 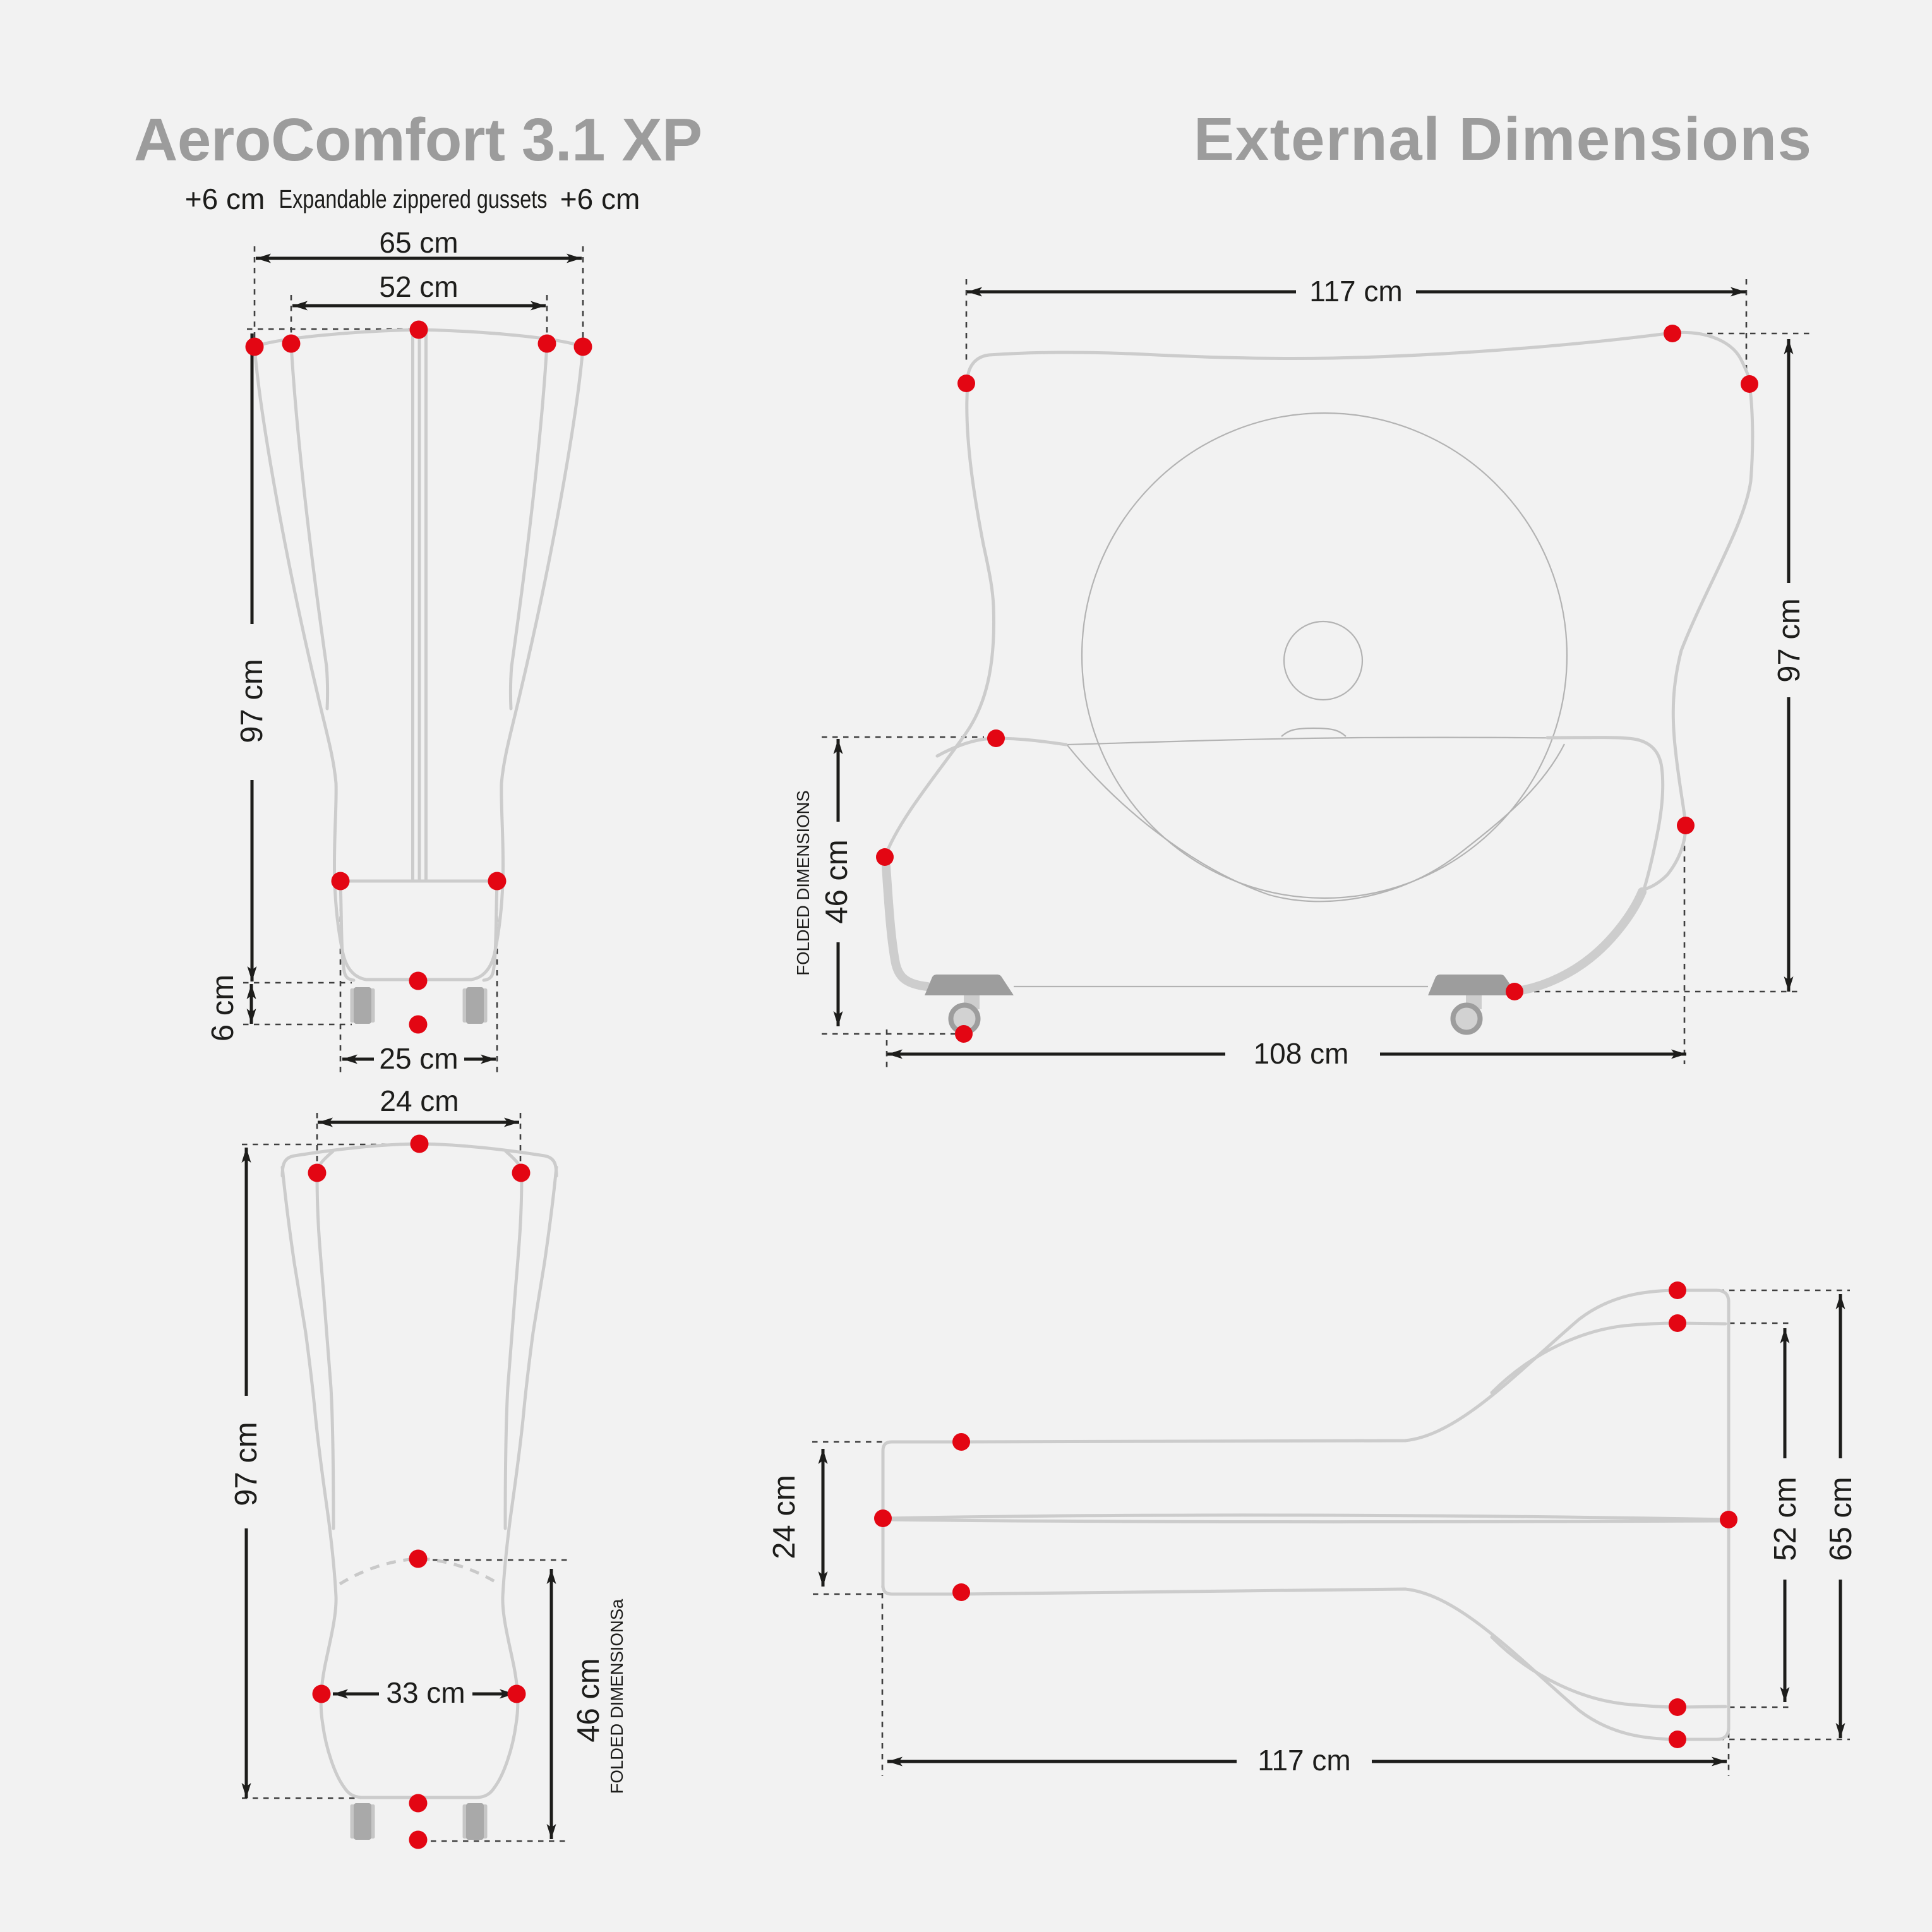 What do you see at coordinates (1502, 139) in the screenshot?
I see `svg-text: External Dimensions` at bounding box center [1502, 139].